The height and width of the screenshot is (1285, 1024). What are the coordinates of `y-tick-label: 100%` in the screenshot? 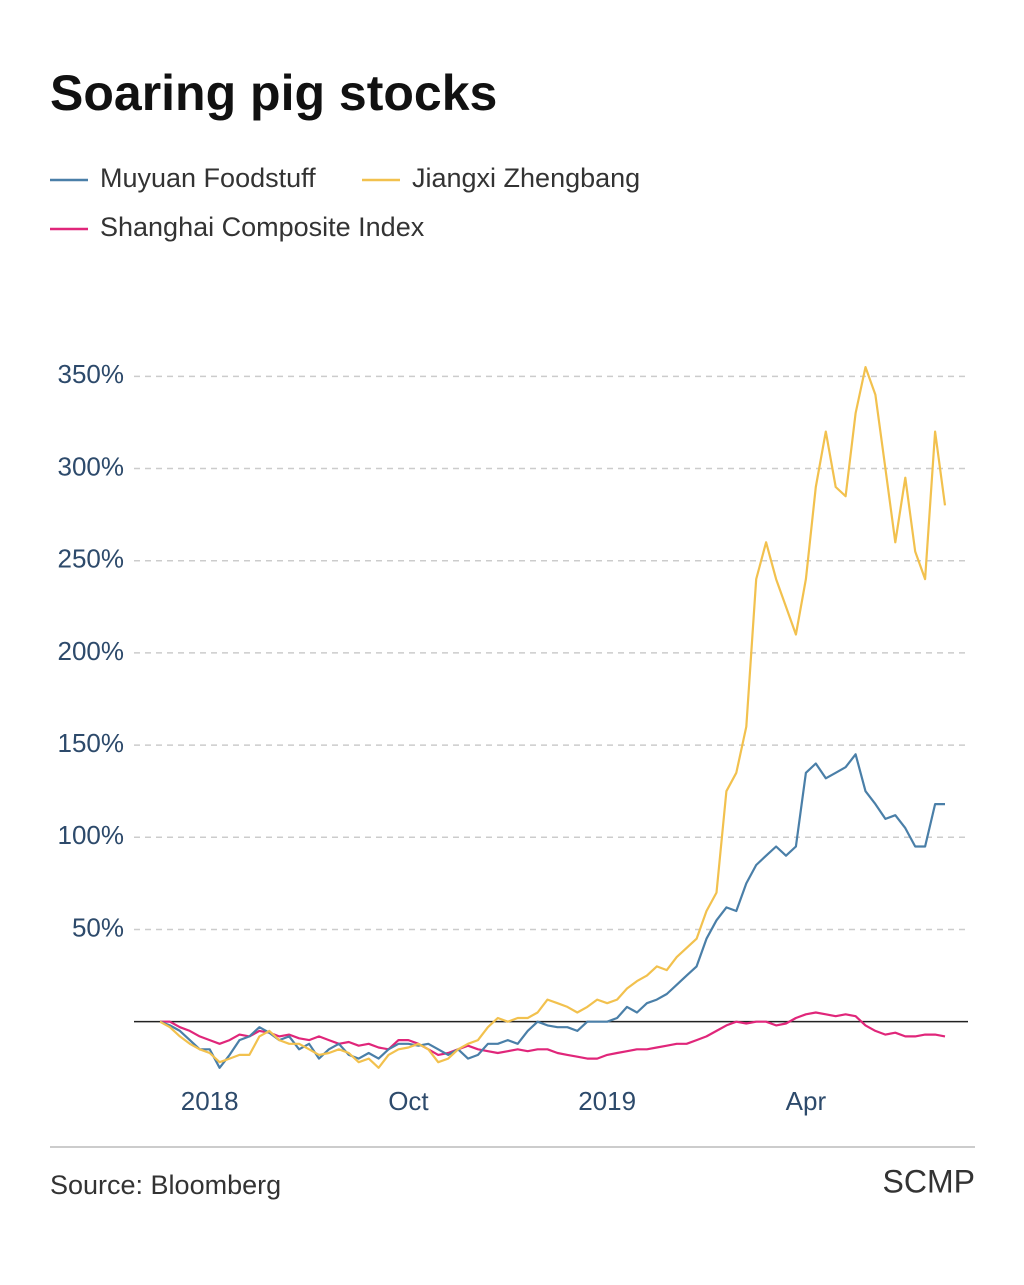 It's located at (91, 835).